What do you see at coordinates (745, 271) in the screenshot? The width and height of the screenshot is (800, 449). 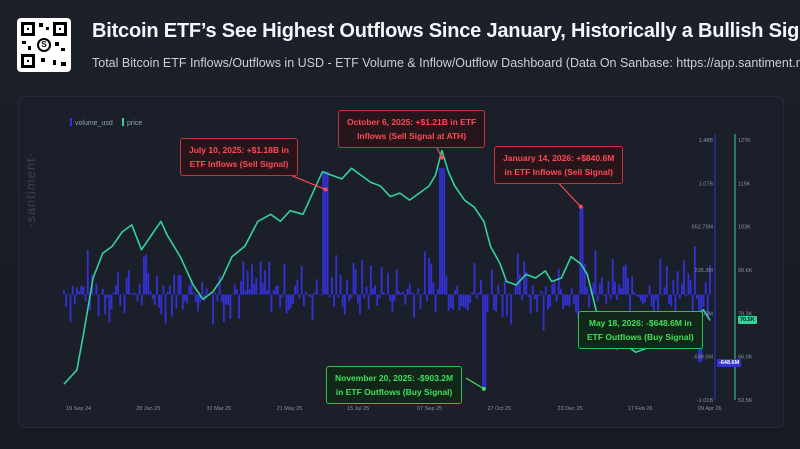 I see `price-tick-label: 90.6K` at bounding box center [745, 271].